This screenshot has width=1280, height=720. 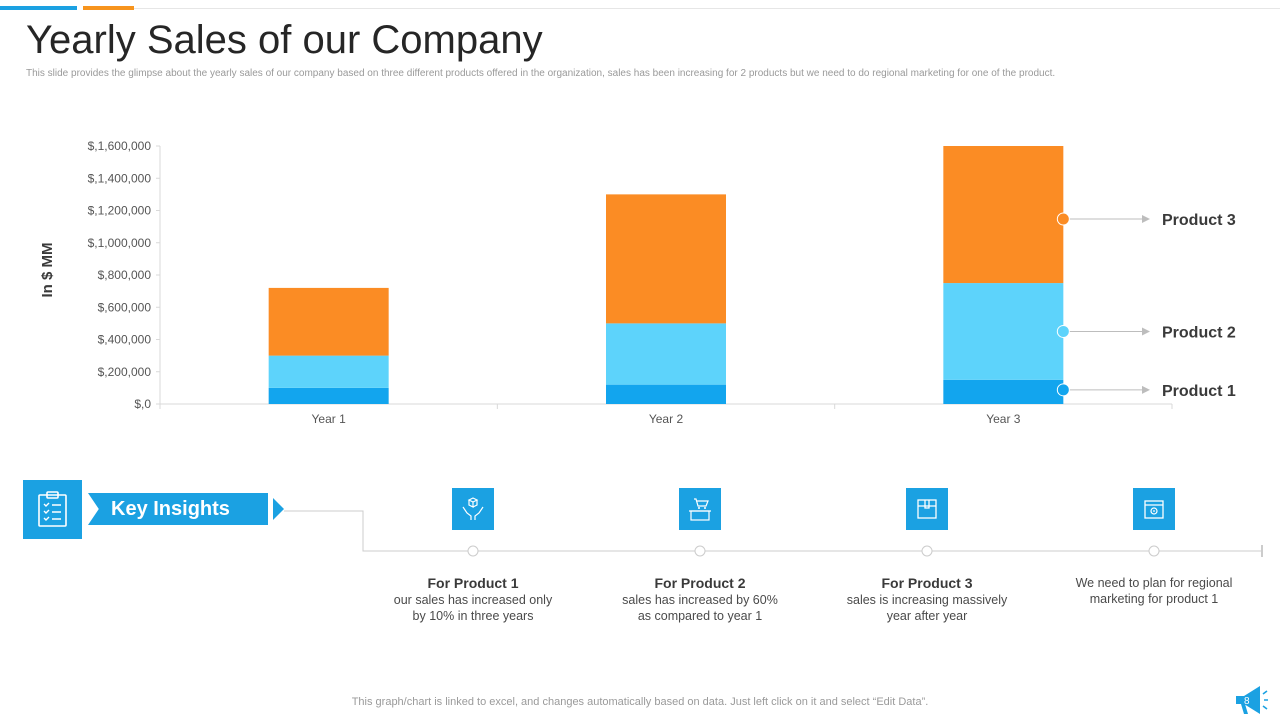 What do you see at coordinates (329, 419) in the screenshot?
I see `x-tick-label: Year 1` at bounding box center [329, 419].